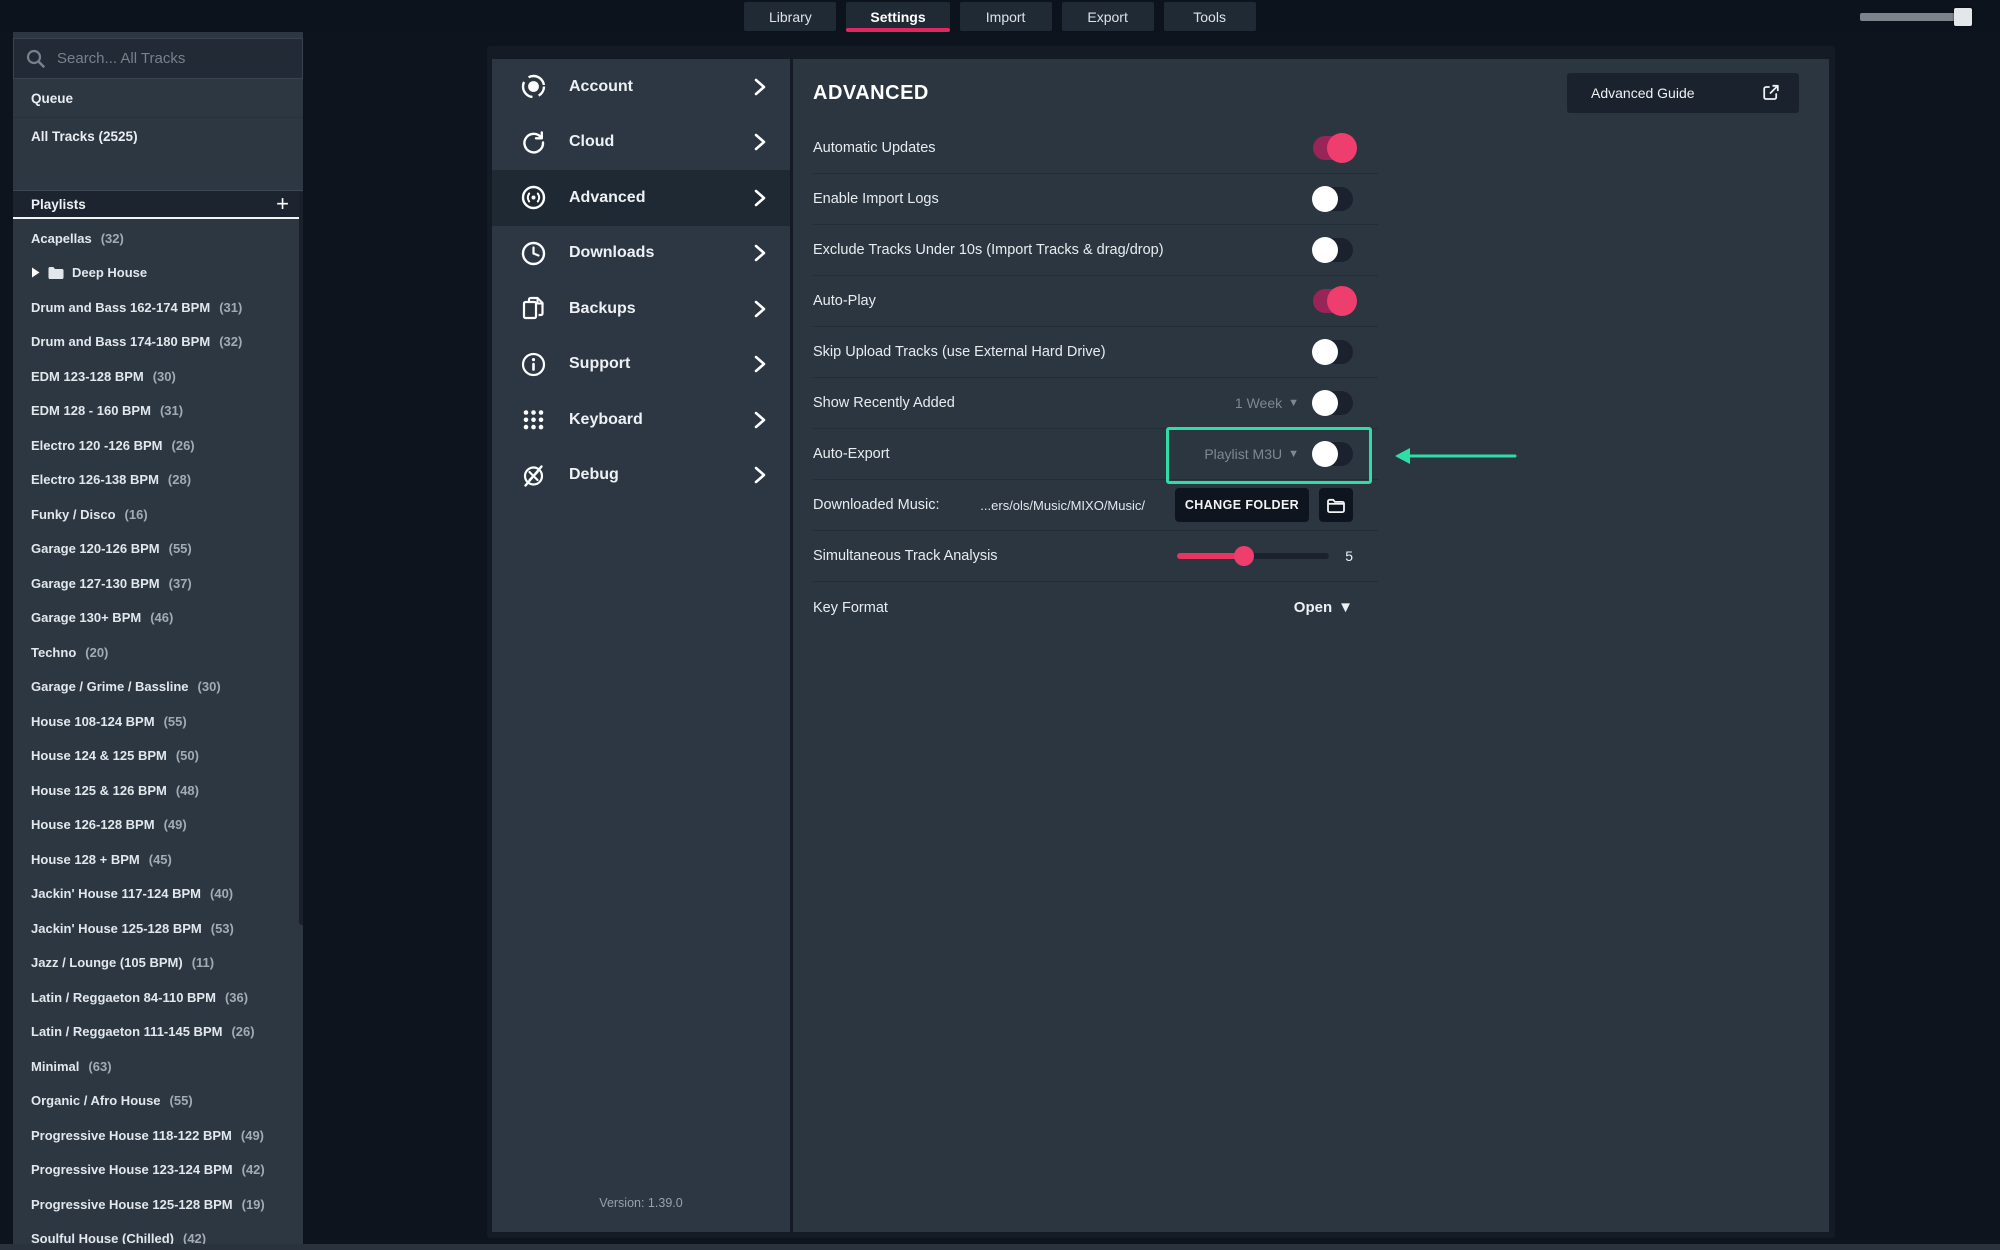  Describe the element at coordinates (534, 142) in the screenshot. I see `cloud-sync-icon` at that location.